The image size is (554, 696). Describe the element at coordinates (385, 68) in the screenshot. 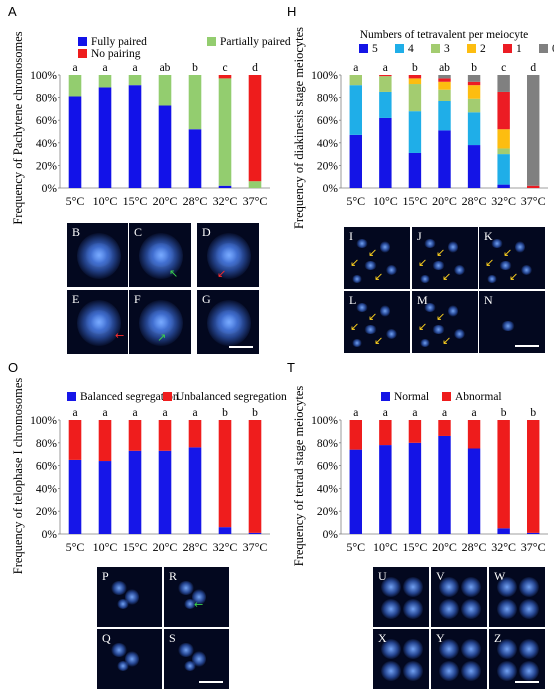

I see `chart-h-sig-letter: a` at that location.